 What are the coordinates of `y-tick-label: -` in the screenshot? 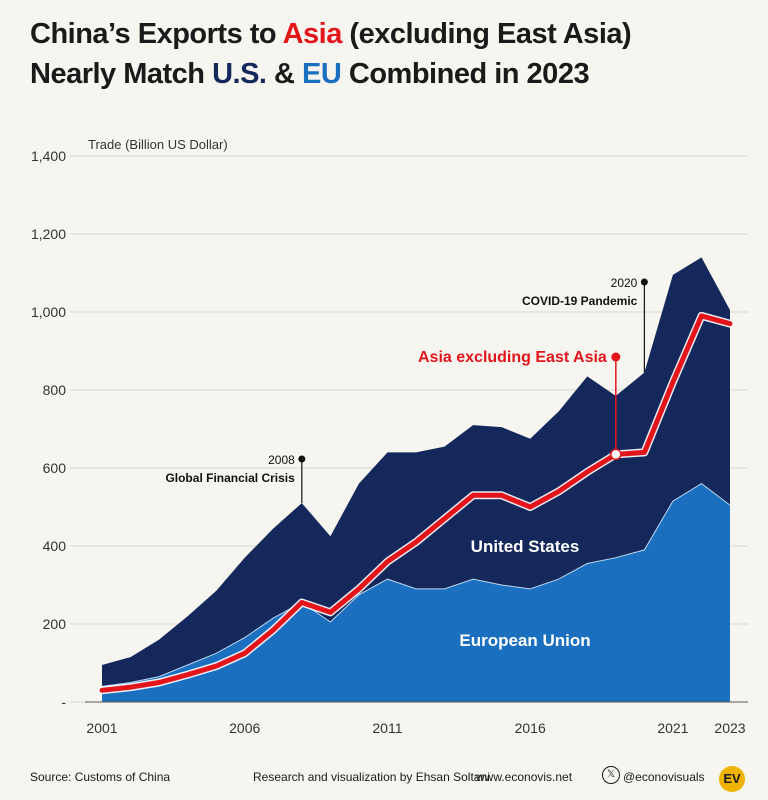 It's located at (63, 702).